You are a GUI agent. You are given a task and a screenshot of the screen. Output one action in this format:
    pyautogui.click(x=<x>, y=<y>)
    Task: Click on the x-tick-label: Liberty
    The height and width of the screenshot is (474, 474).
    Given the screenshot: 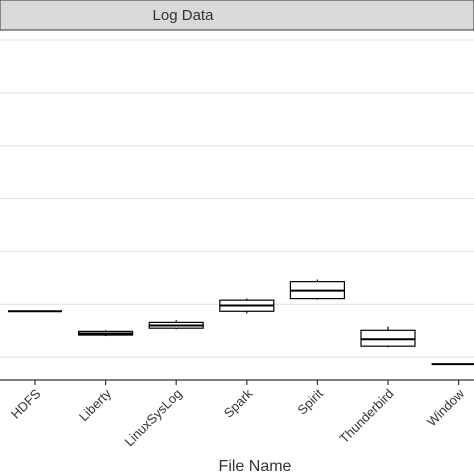 What is the action you would take?
    pyautogui.click(x=95, y=405)
    